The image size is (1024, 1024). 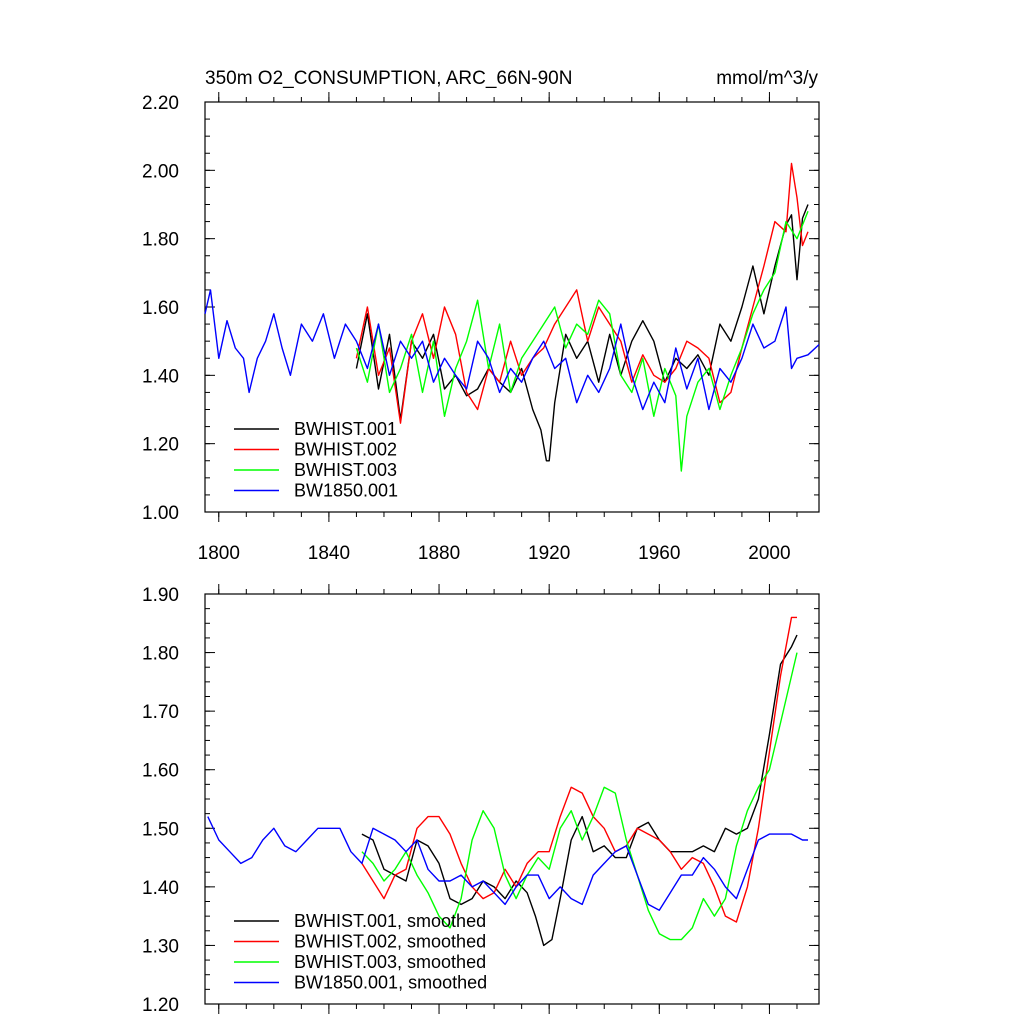 I want to click on bottom-legend-label-4: BW1850.001, smoothed, so click(x=390, y=983).